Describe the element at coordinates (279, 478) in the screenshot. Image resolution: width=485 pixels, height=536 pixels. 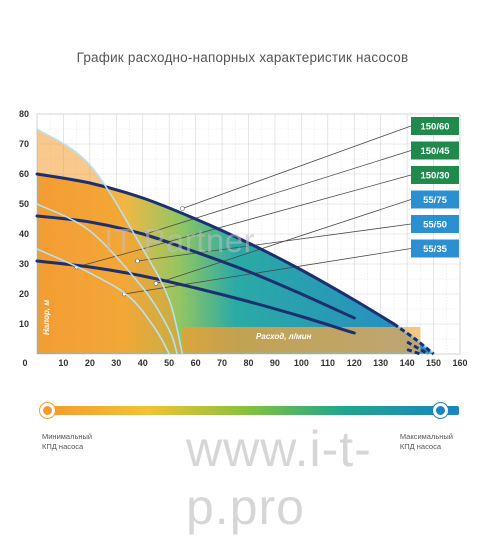
I see `watermark-url: www.i-t-p.pro` at that location.